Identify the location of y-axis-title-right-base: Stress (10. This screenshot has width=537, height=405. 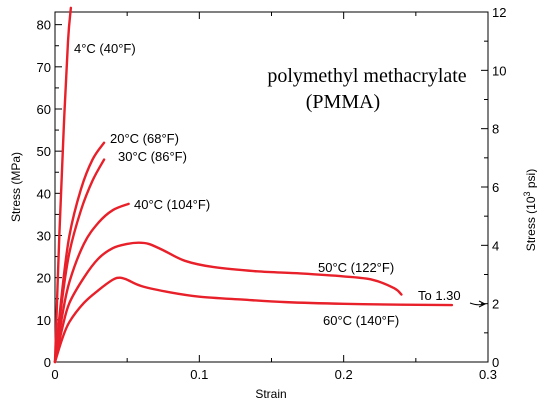
(530, 223).